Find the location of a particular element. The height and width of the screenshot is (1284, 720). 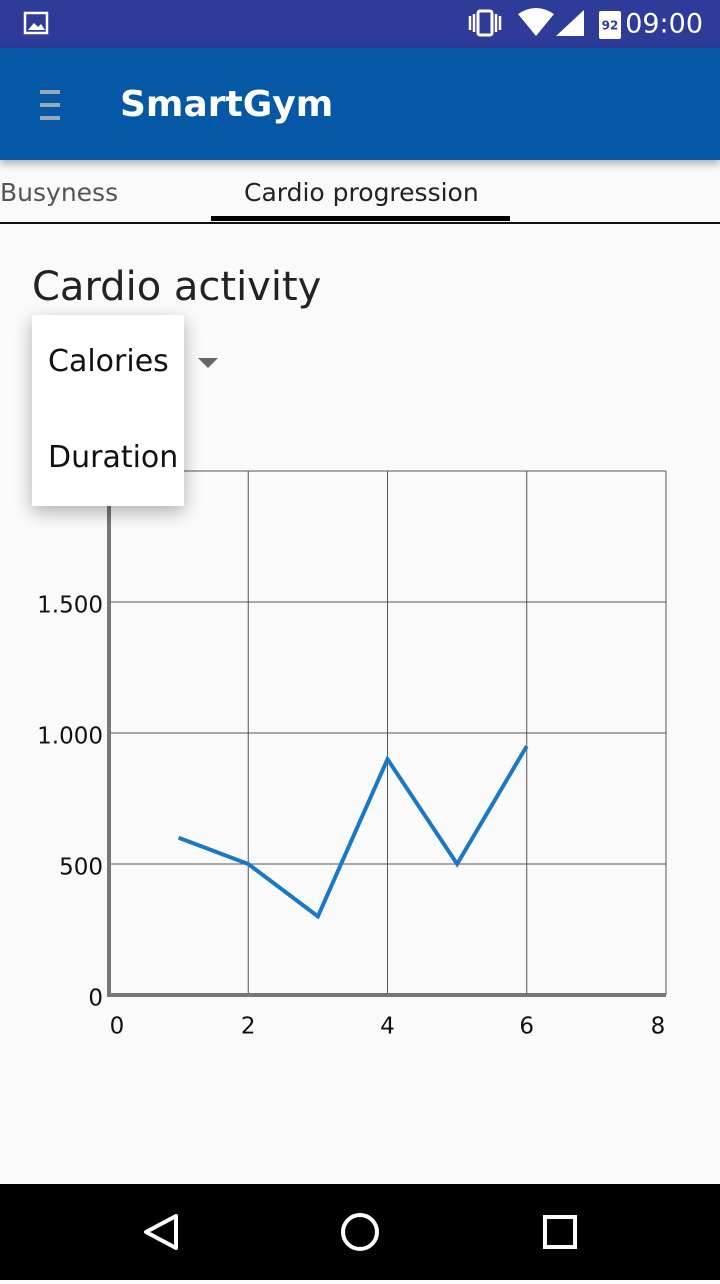

dropdown-menu: Calories Duration is located at coordinates (108, 410).